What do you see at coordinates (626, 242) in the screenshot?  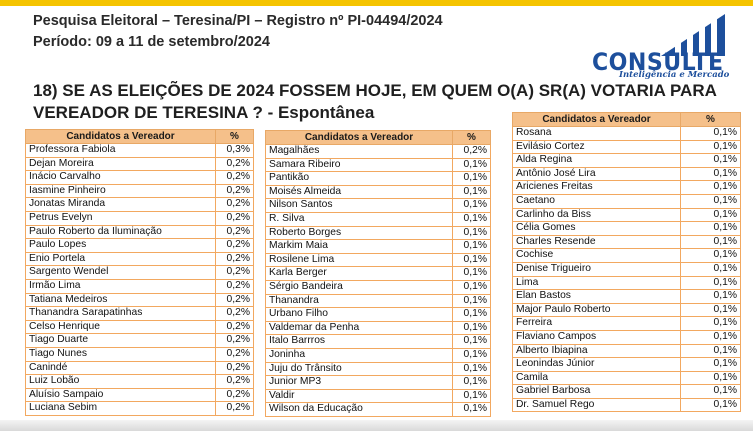 I see `table-row: Charles Resende 0,1%` at bounding box center [626, 242].